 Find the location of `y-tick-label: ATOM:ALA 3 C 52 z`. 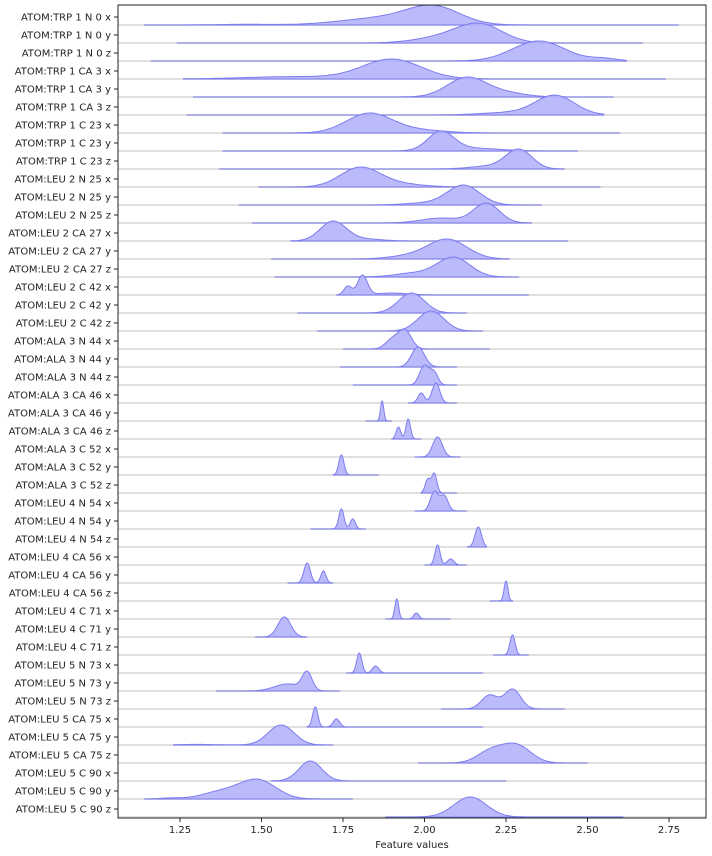

y-tick-label: ATOM:ALA 3 C 52 z is located at coordinates (63, 486).